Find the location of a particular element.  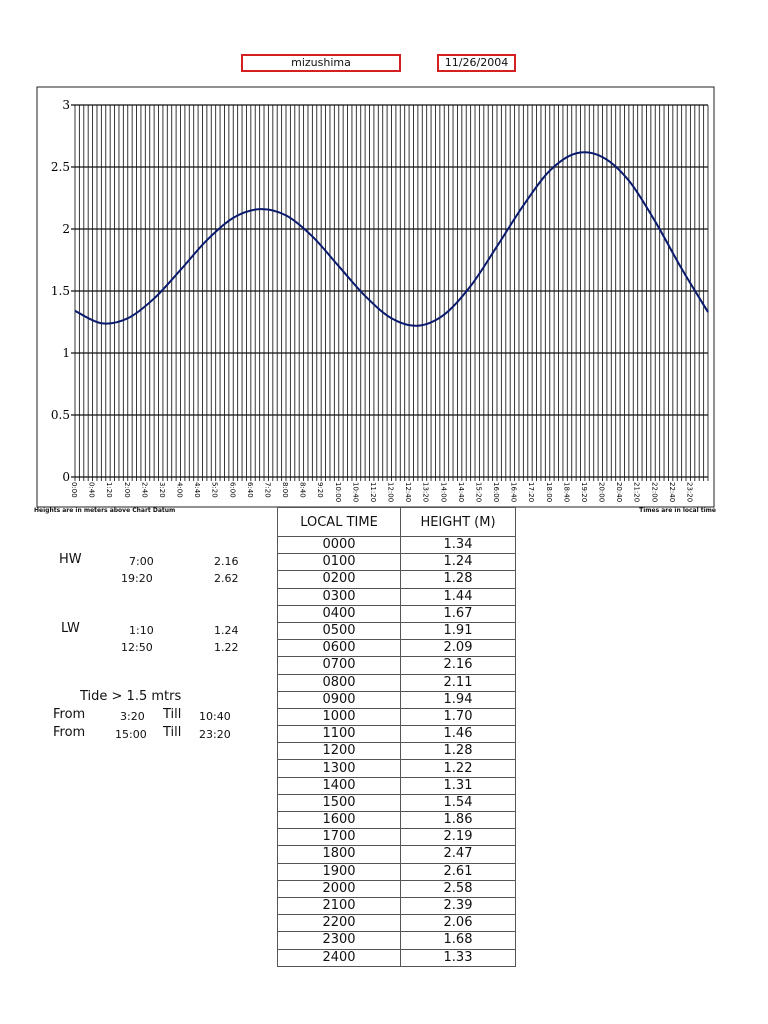

height-cell: 1.68 is located at coordinates (458, 940).